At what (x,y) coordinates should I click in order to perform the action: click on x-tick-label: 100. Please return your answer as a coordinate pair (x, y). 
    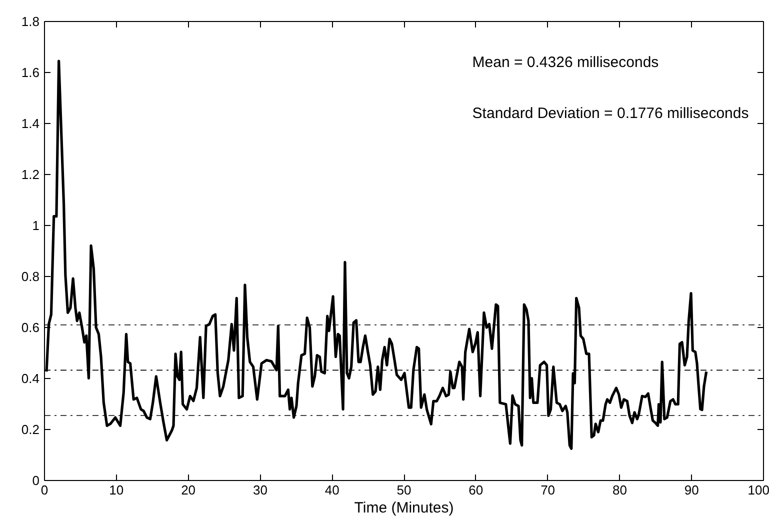
    Looking at the image, I should click on (758, 490).